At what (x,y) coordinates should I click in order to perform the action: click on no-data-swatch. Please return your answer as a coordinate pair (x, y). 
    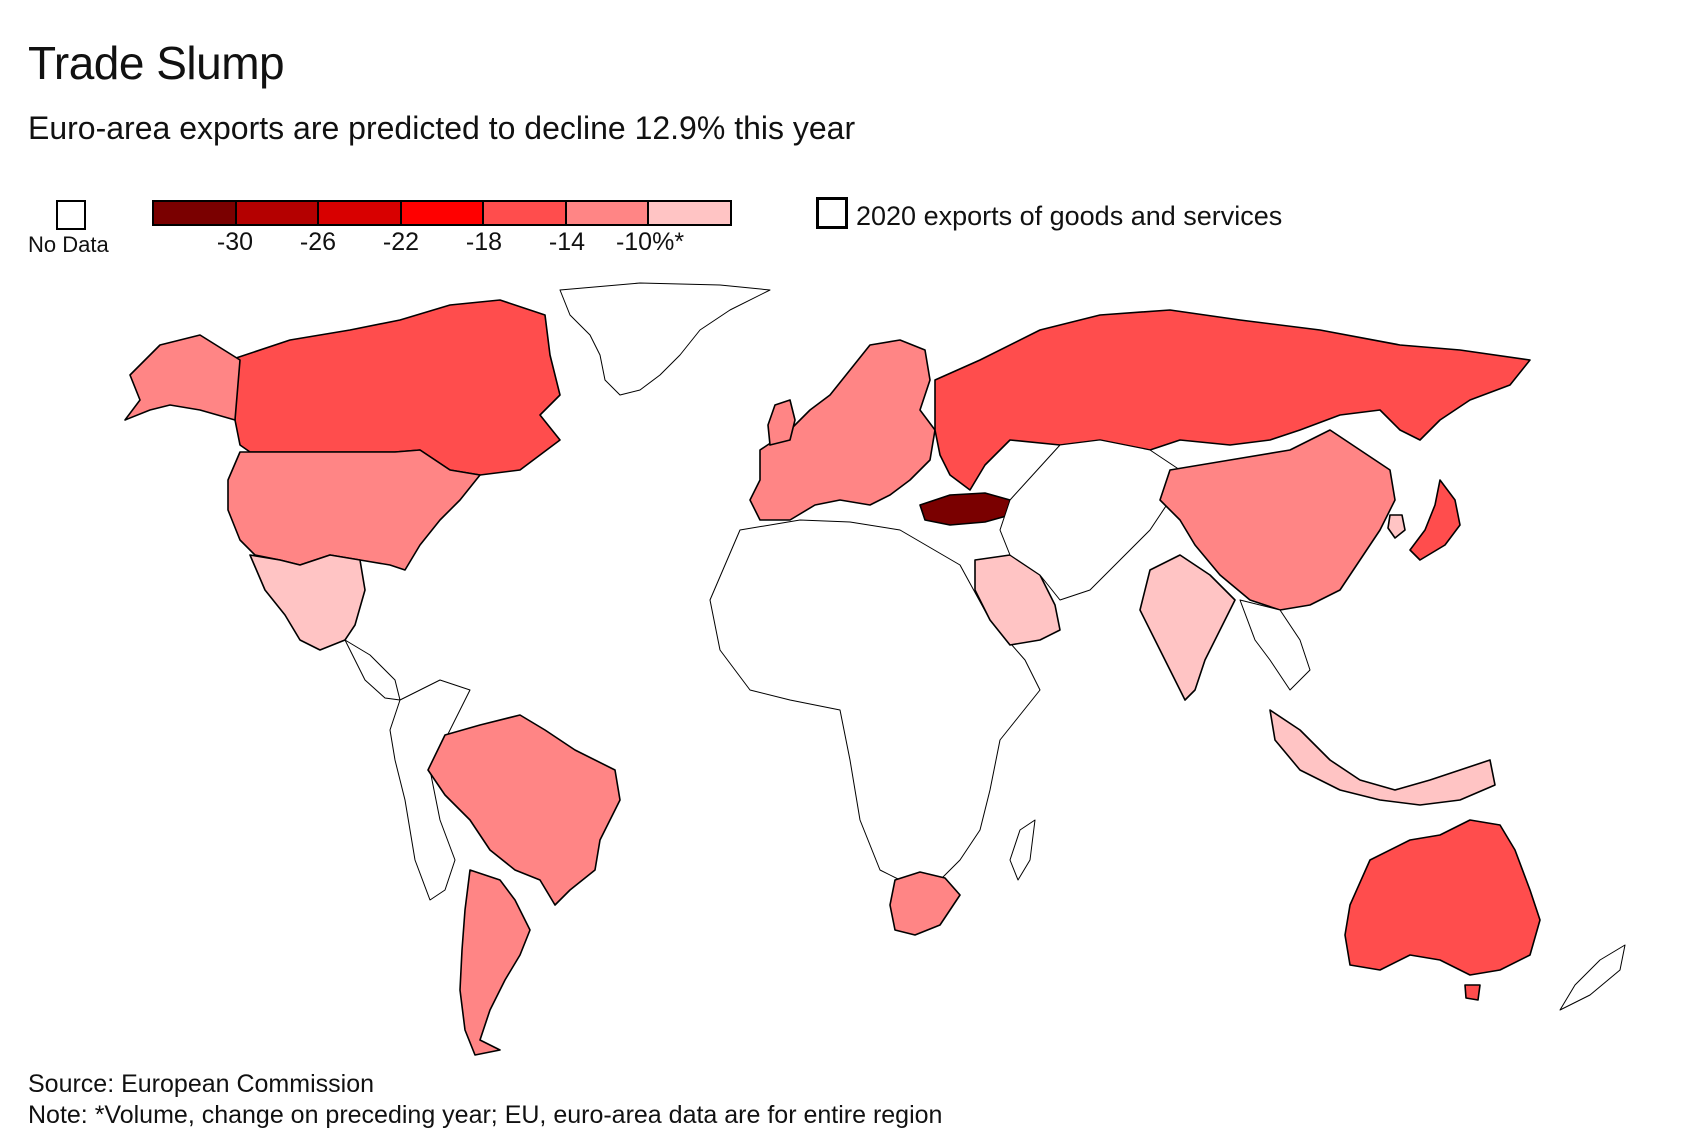
    Looking at the image, I should click on (71, 215).